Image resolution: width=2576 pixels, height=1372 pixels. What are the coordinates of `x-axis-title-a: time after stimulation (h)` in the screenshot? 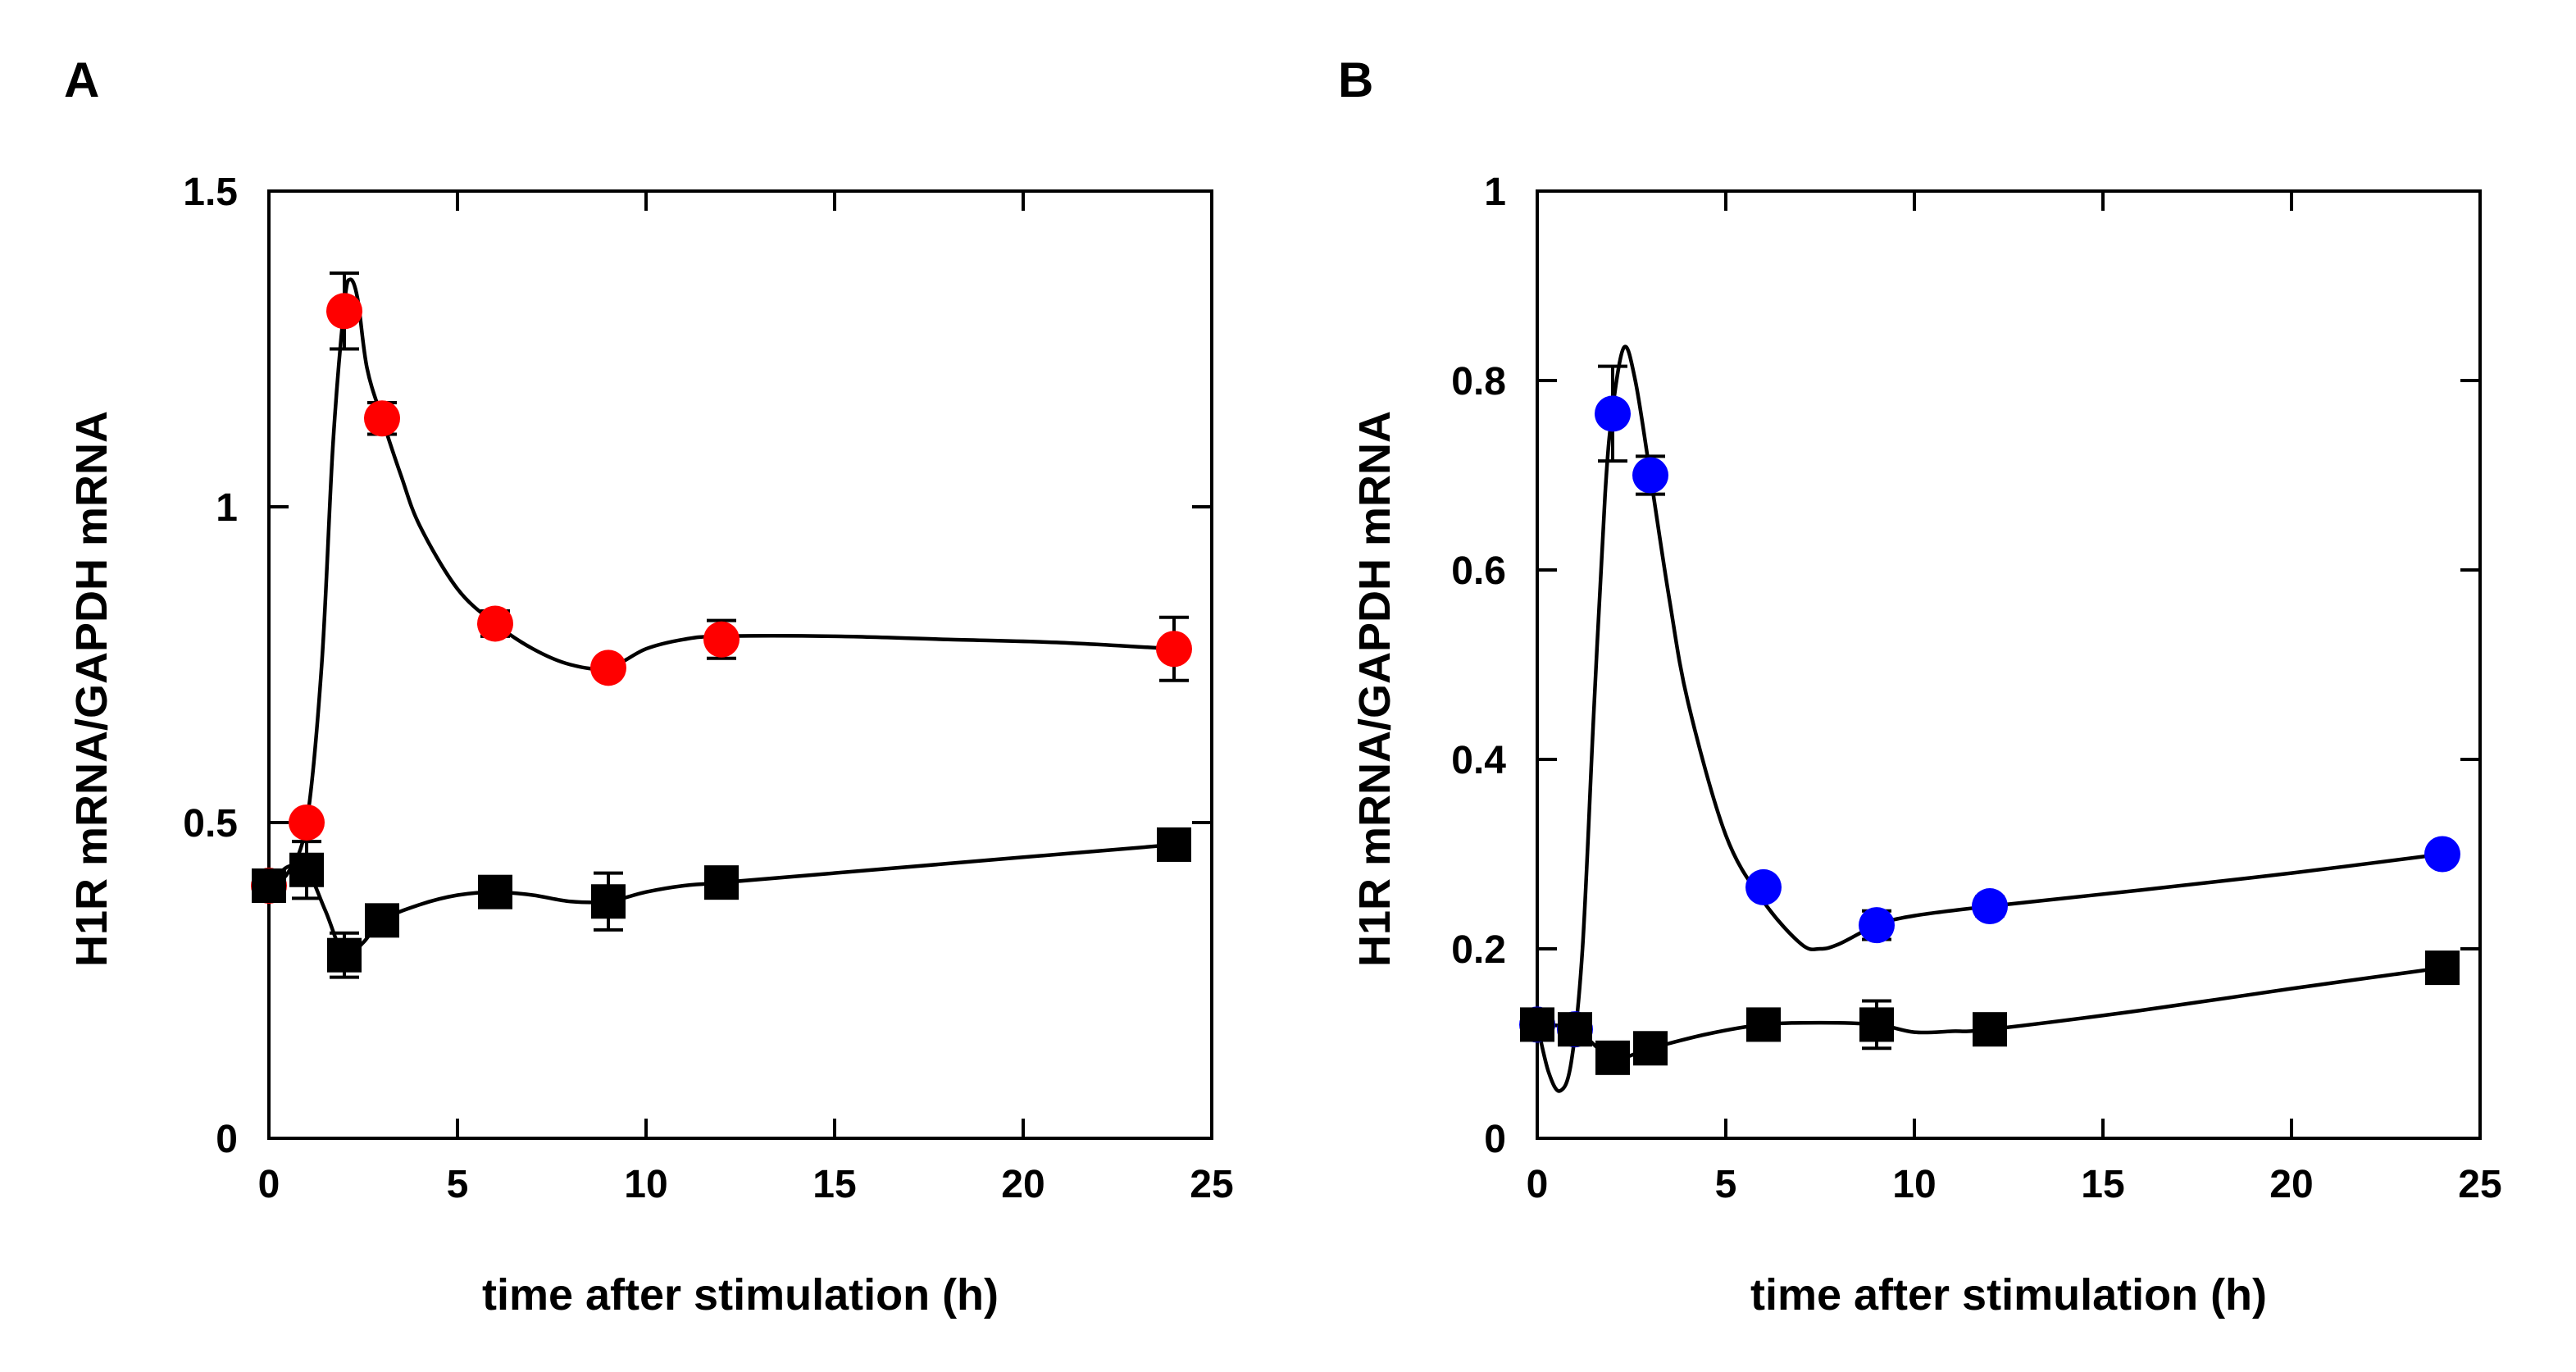 It's located at (740, 1295).